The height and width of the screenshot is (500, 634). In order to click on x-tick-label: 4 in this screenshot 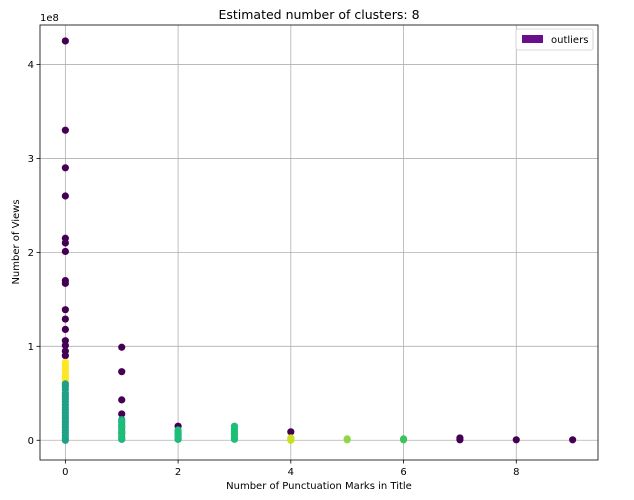, I will do `click(291, 472)`.